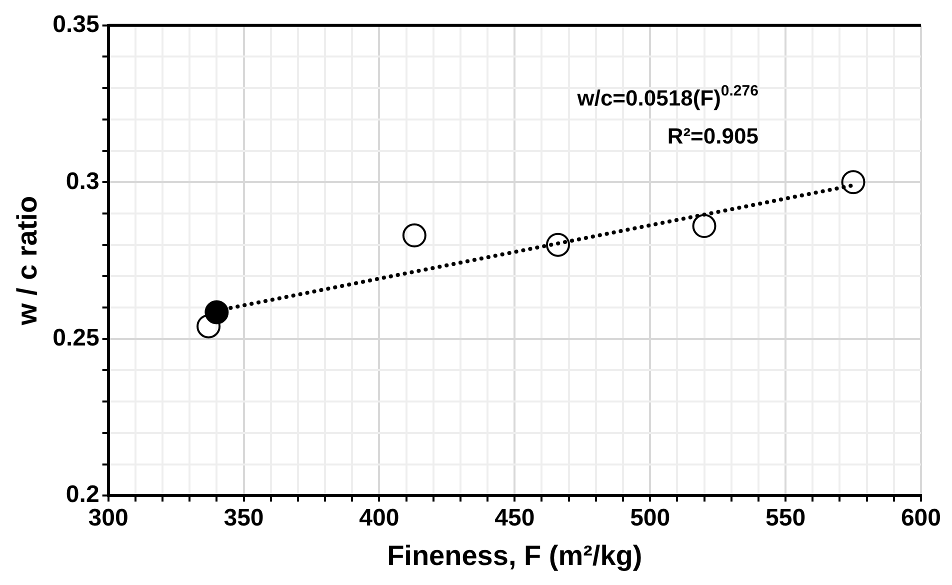 The image size is (952, 585). I want to click on y-tick-label: 0.3, so click(83, 181).